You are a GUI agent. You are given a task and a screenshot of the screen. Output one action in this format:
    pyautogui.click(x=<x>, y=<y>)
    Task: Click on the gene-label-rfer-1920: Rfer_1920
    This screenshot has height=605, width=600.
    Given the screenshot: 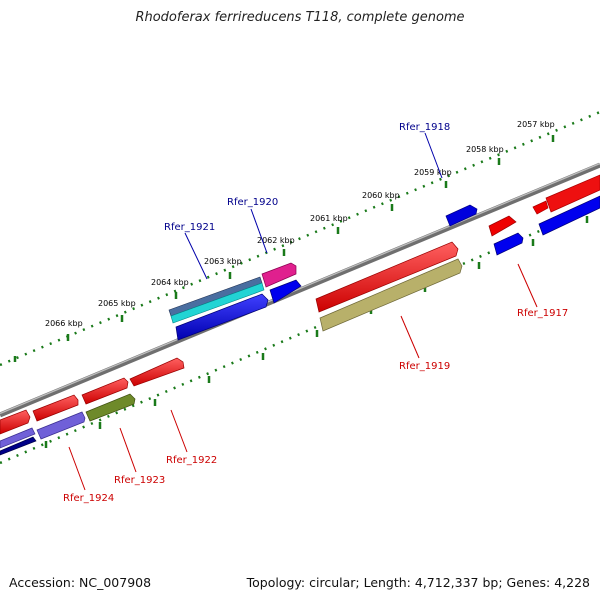 What is the action you would take?
    pyautogui.click(x=252, y=202)
    